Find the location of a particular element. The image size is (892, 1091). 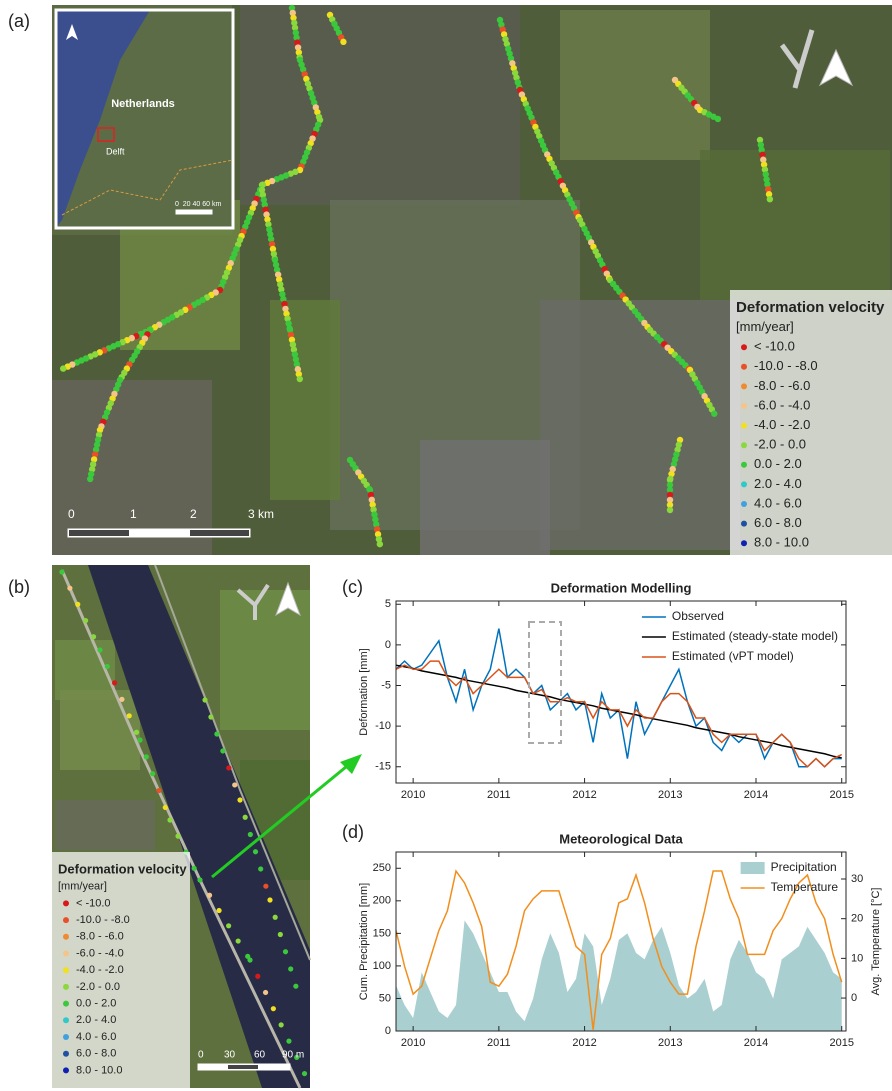

scale-bar-segment is located at coordinates (219, 533).